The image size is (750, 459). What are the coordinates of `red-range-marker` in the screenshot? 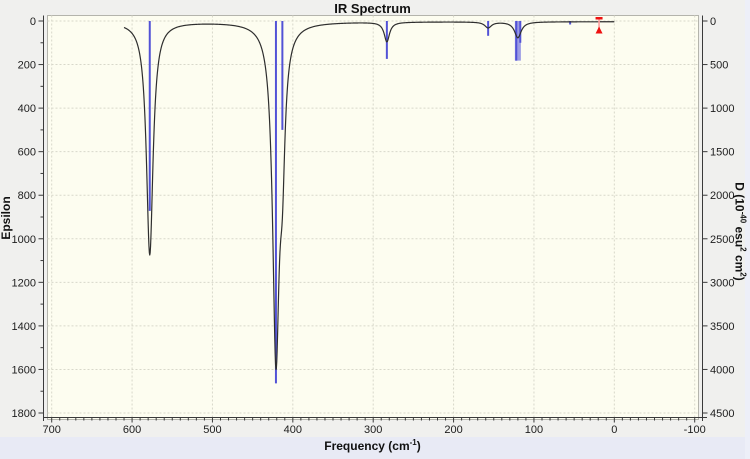 It's located at (599, 25).